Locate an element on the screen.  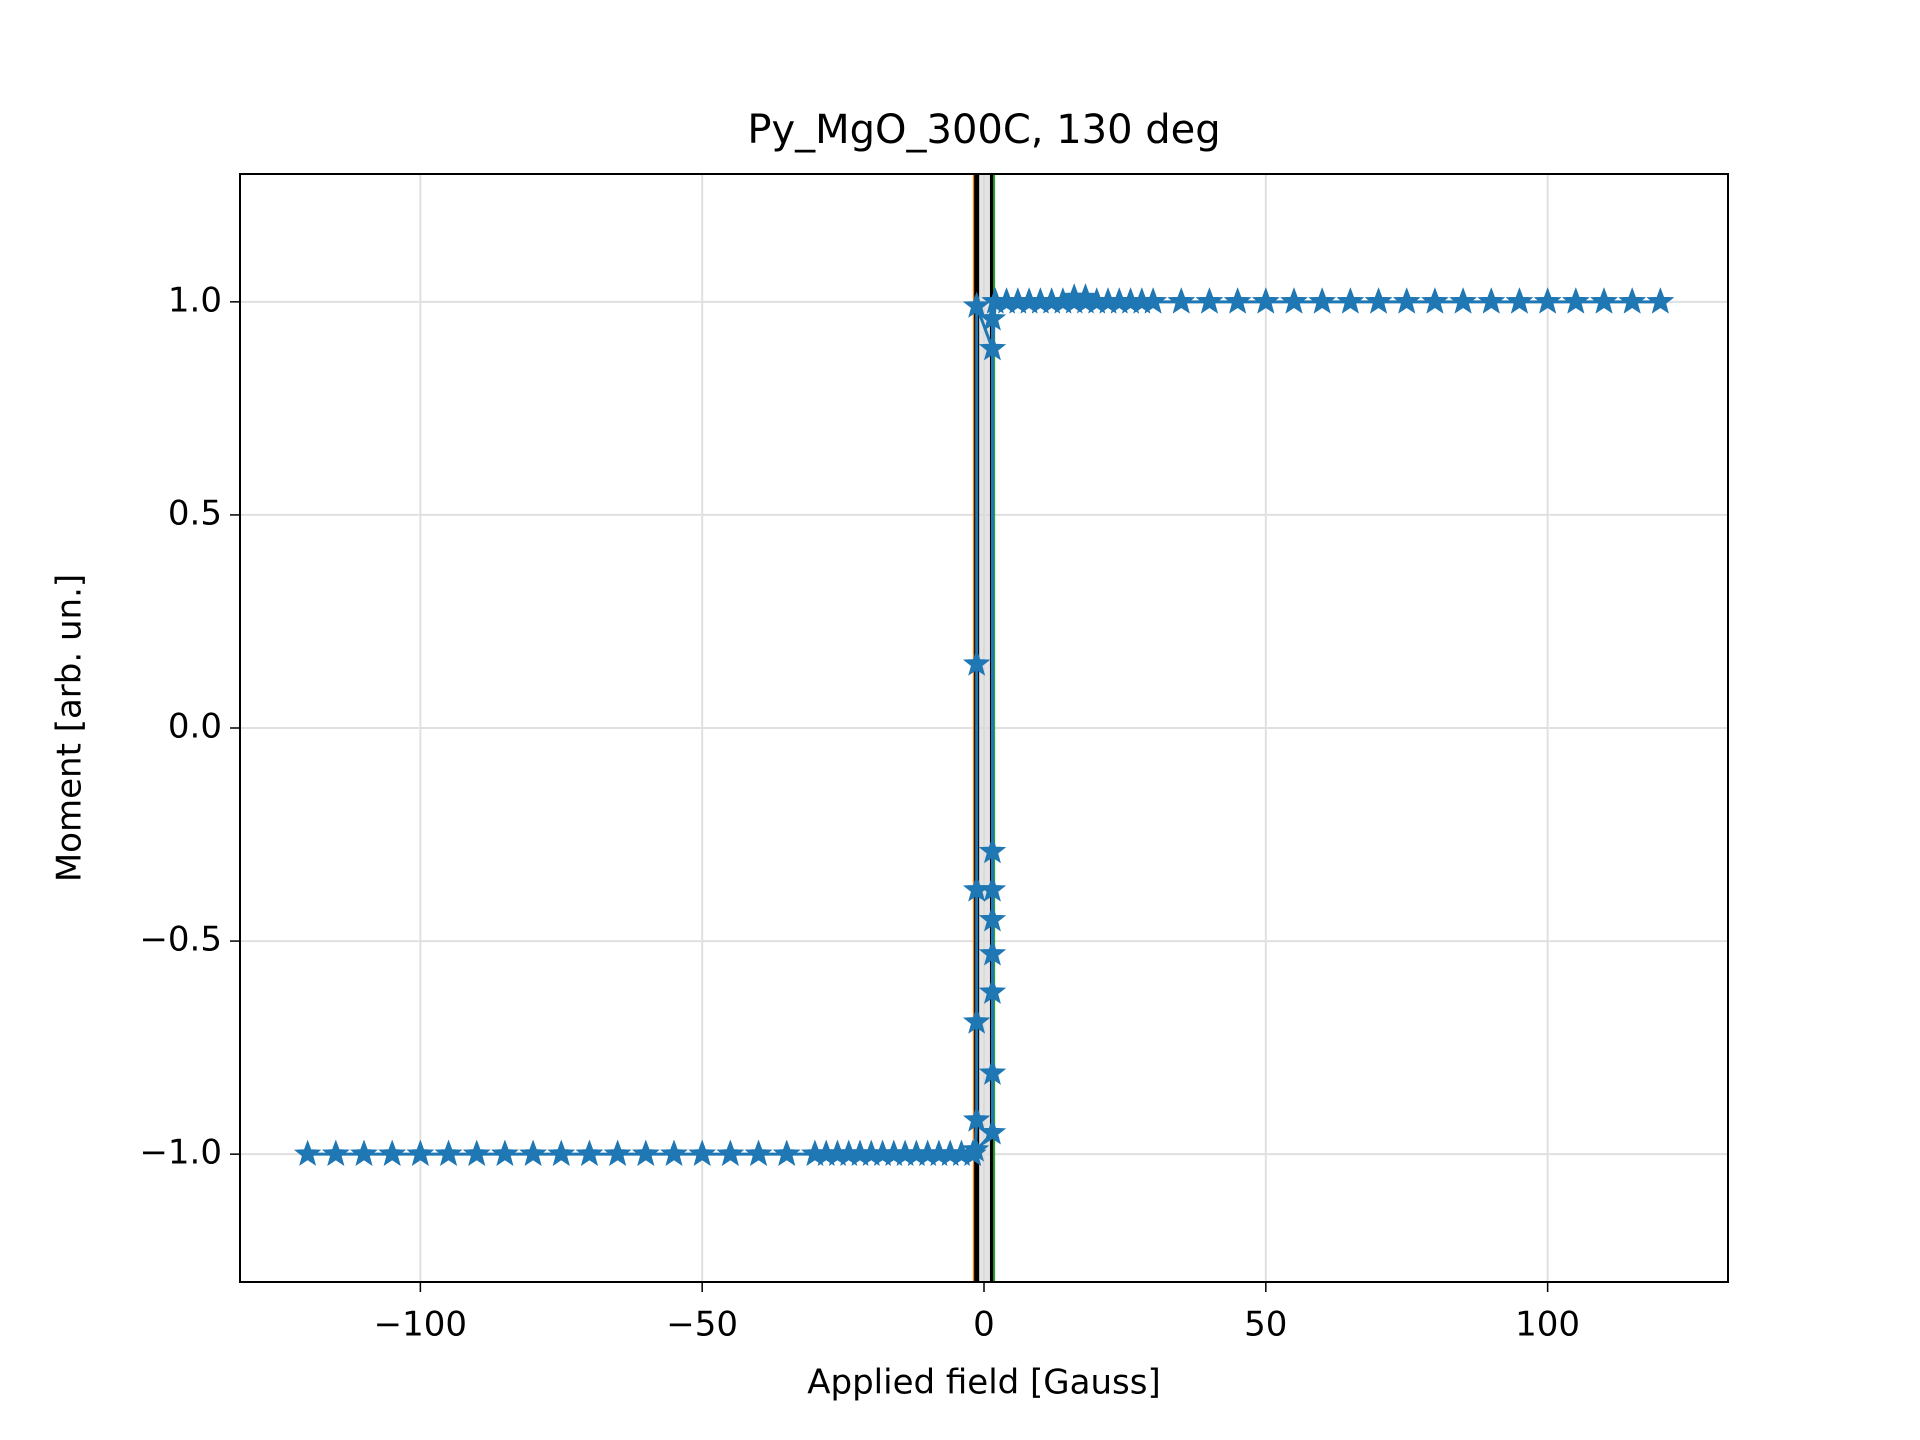
y-tick-label: −1.0 is located at coordinates (180, 1153).